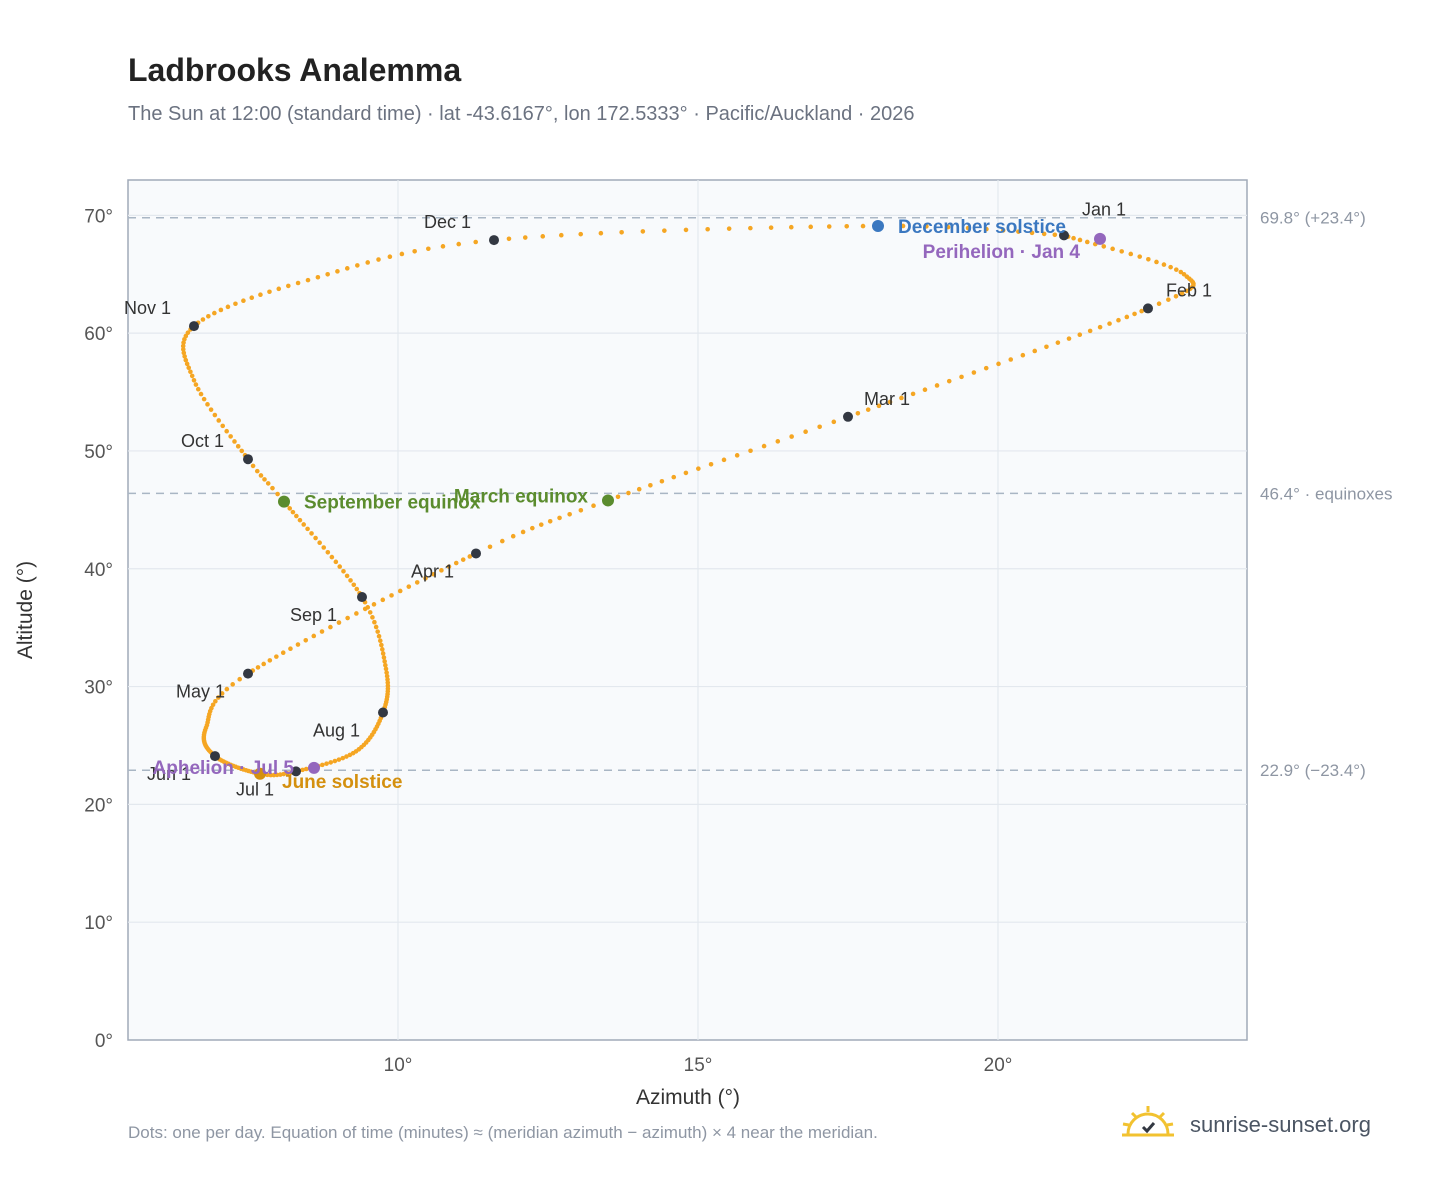 This screenshot has height=1188, width=1448. Describe the element at coordinates (98, 805) in the screenshot. I see `y-tick-label: 20°` at that location.